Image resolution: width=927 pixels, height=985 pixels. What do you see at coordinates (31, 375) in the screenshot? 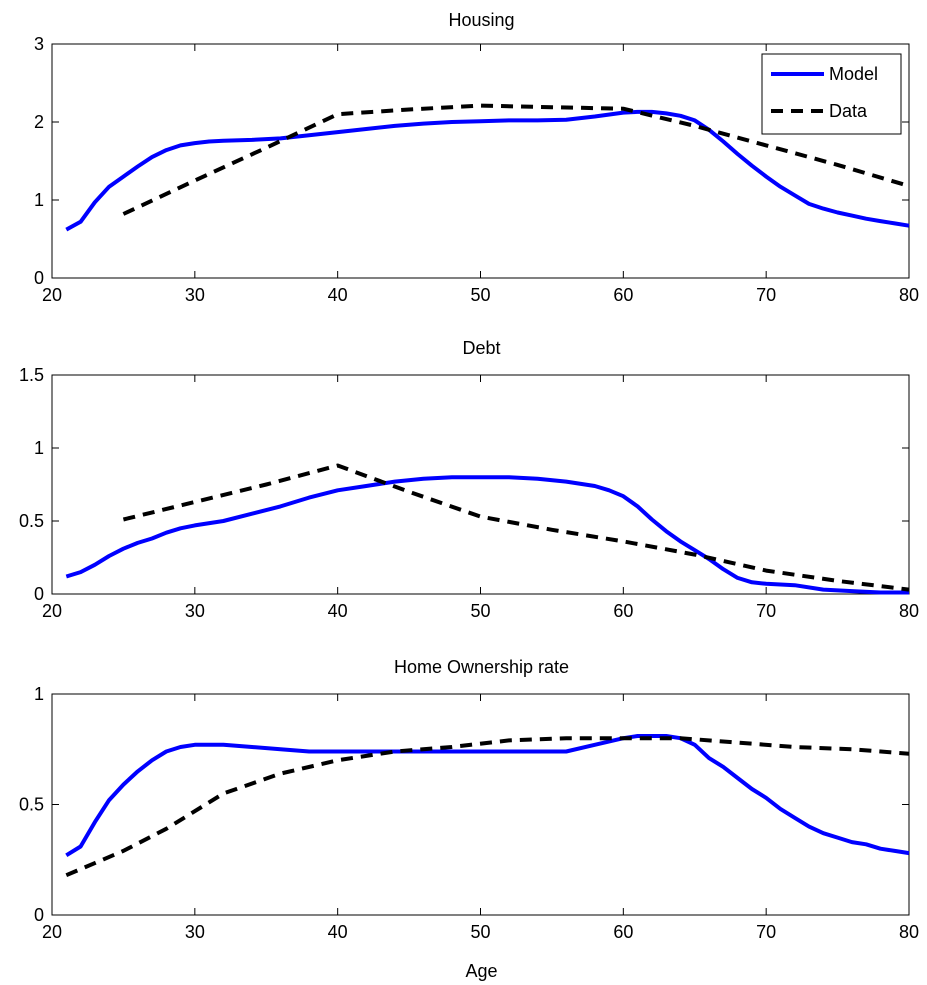
I see `y-tick-label: 1.5` at bounding box center [31, 375].